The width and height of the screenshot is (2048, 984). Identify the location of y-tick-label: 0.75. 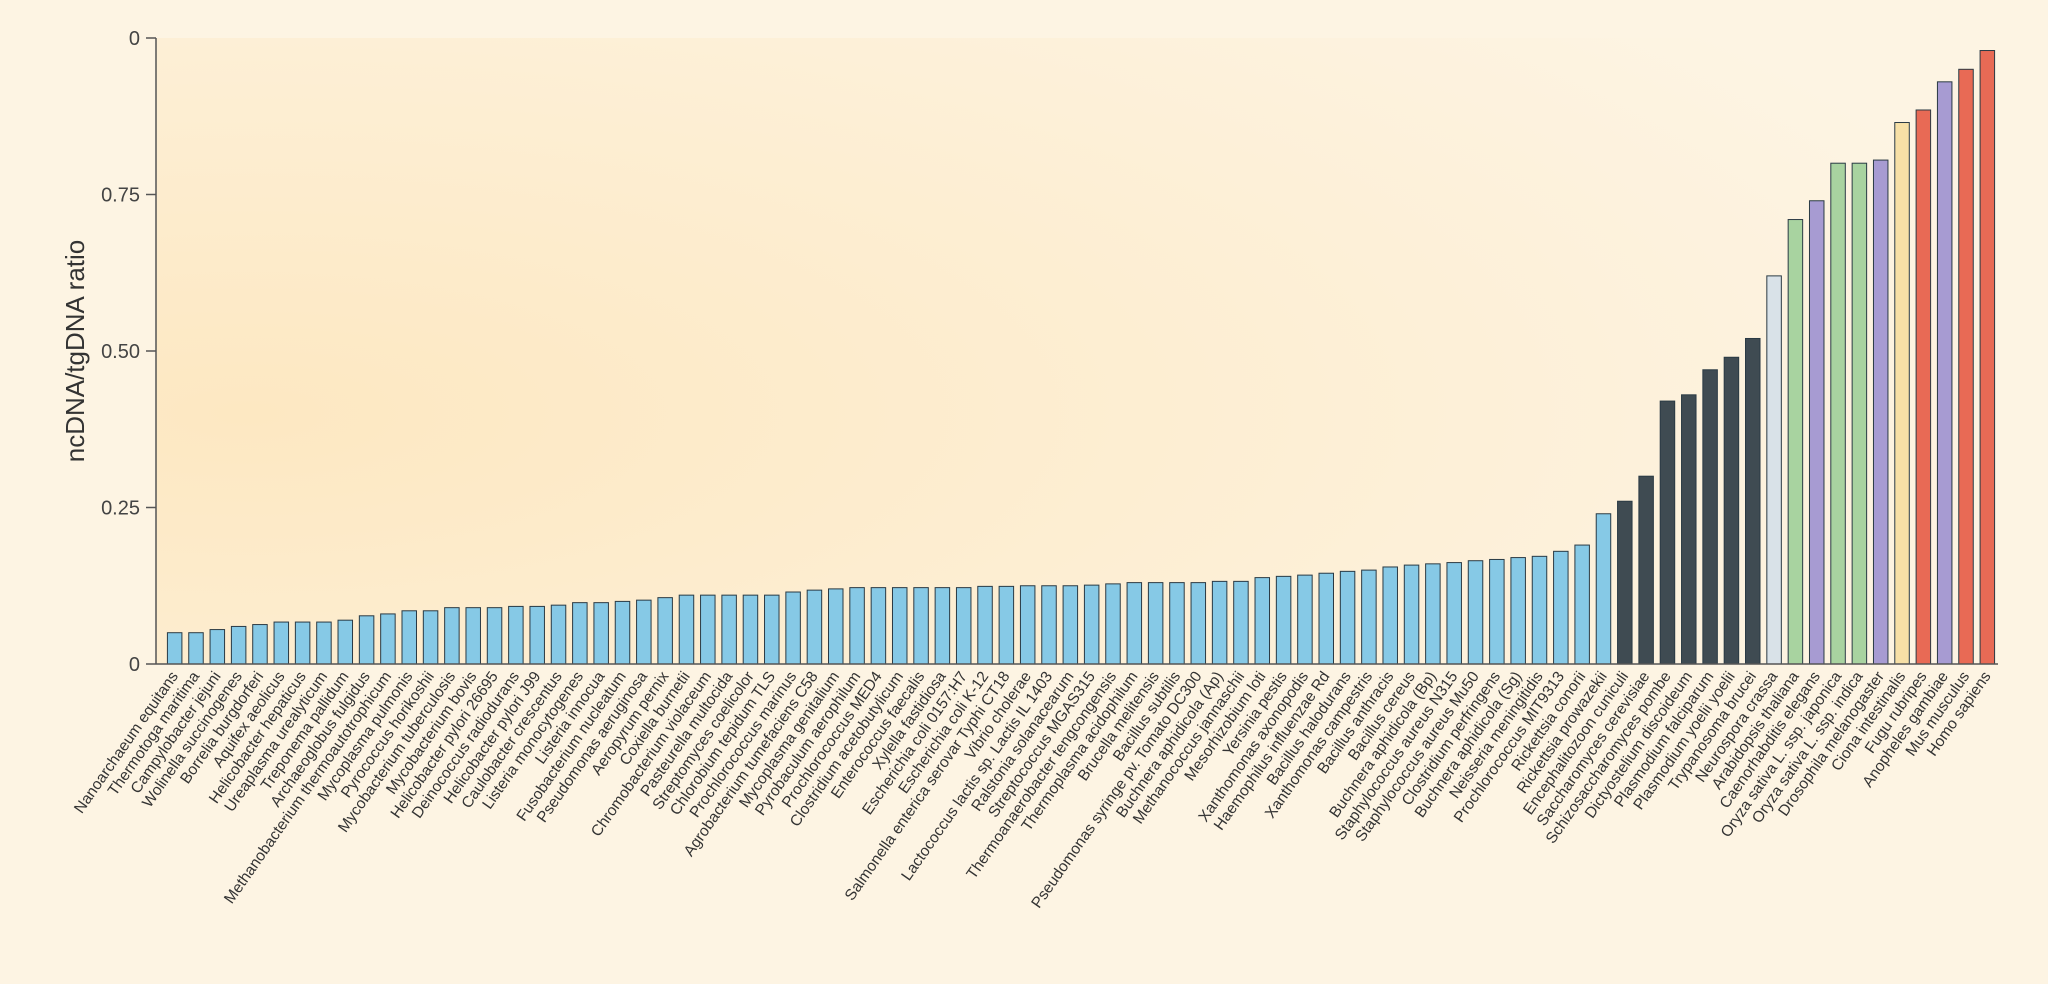
(120, 196).